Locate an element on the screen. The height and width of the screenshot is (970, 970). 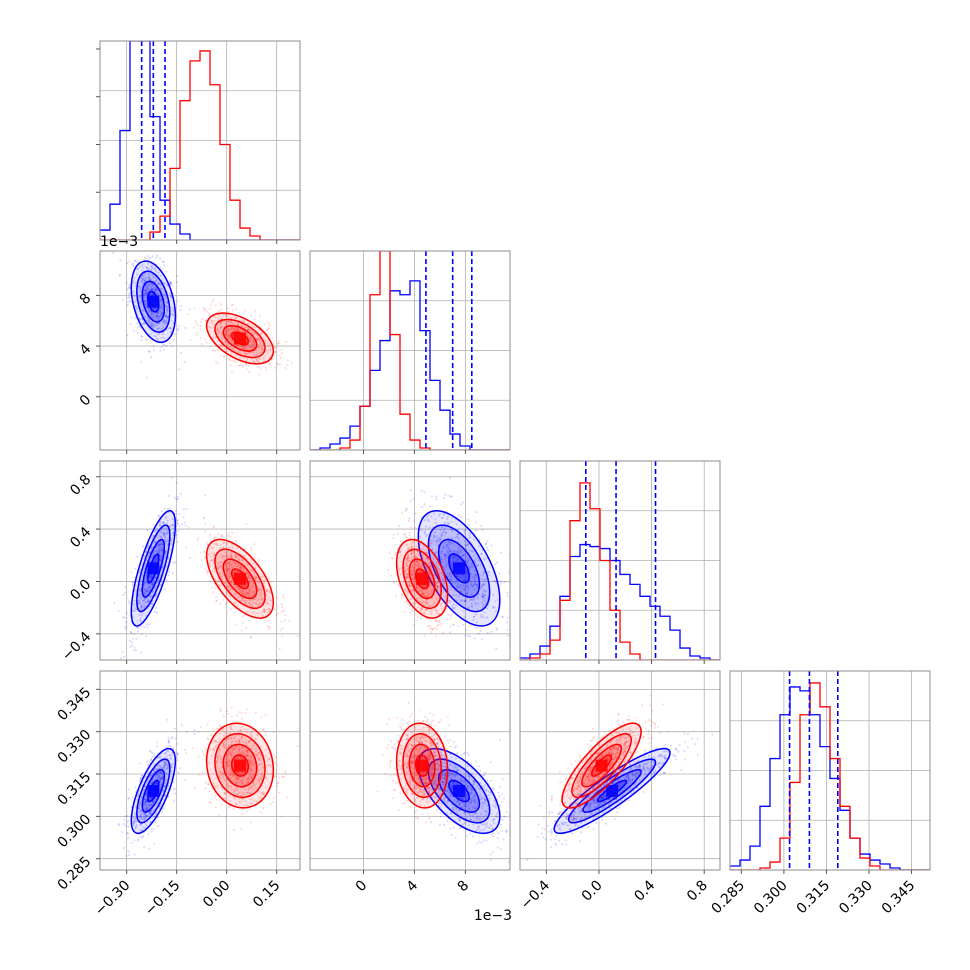
xtick-label-p0-3: 0.15 is located at coordinates (266, 894).